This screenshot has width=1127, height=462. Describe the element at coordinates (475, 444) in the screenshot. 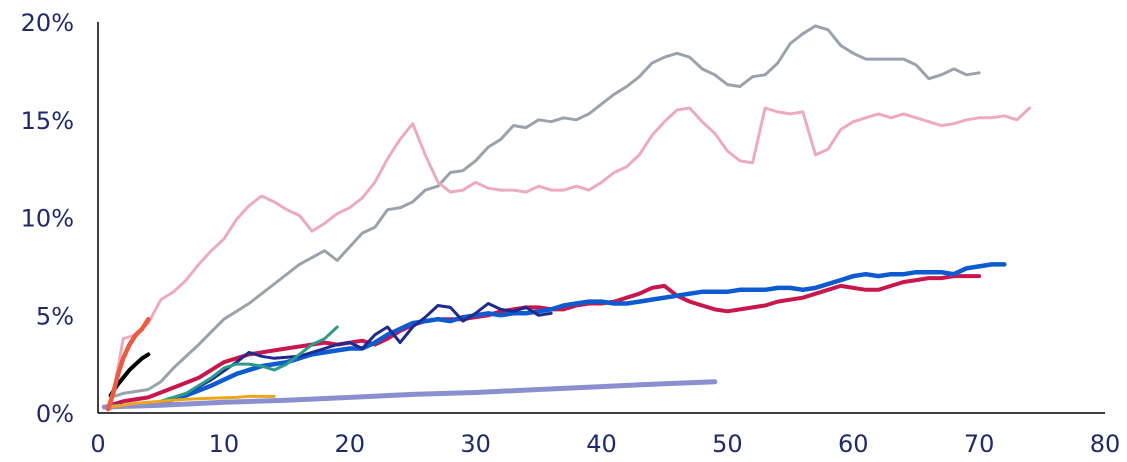

I see `x-tick-label: 30` at that location.